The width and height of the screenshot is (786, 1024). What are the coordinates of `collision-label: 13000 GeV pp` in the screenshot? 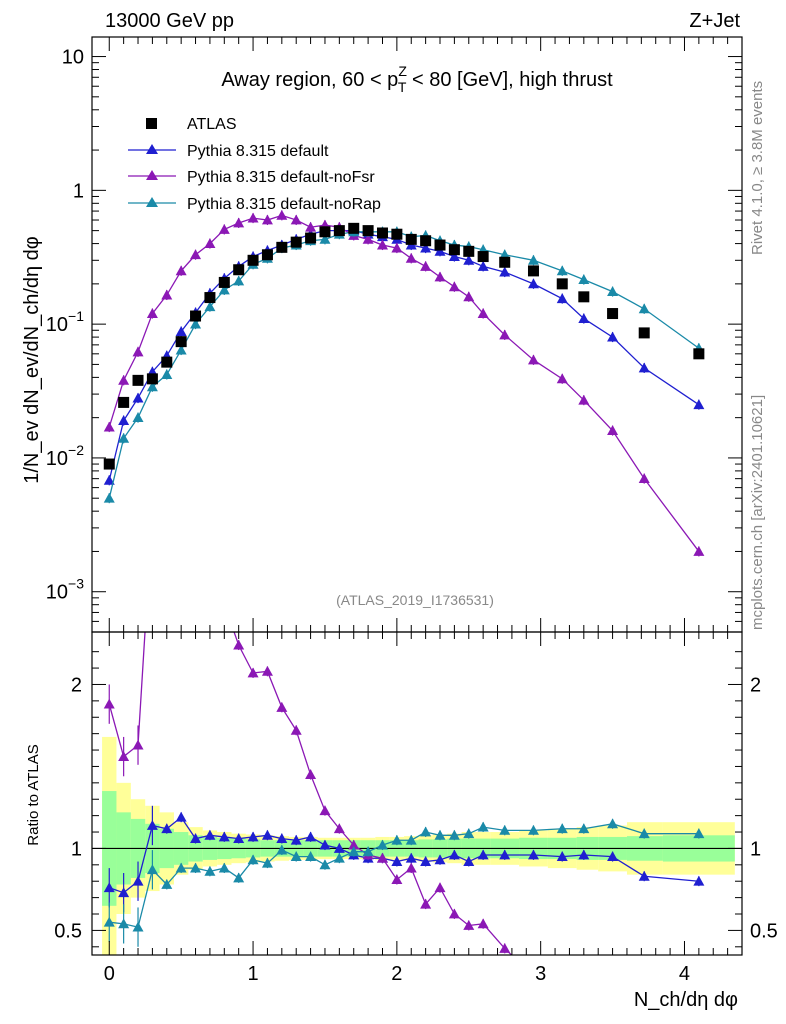 It's located at (169, 21).